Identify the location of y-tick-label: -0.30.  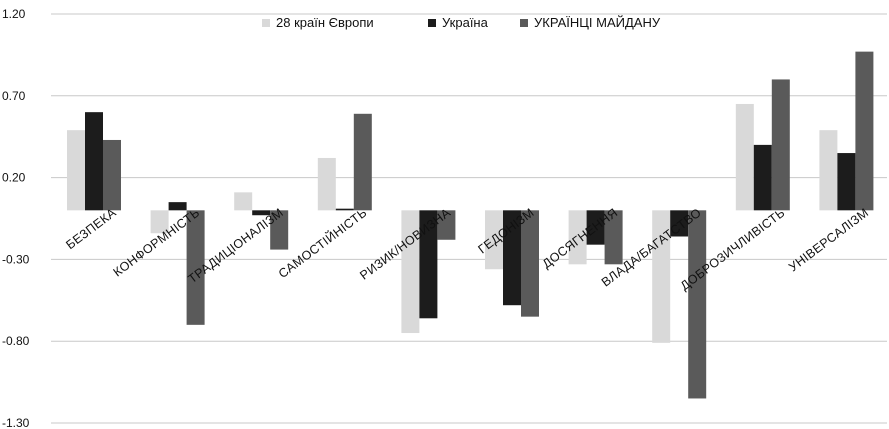
(16, 259).